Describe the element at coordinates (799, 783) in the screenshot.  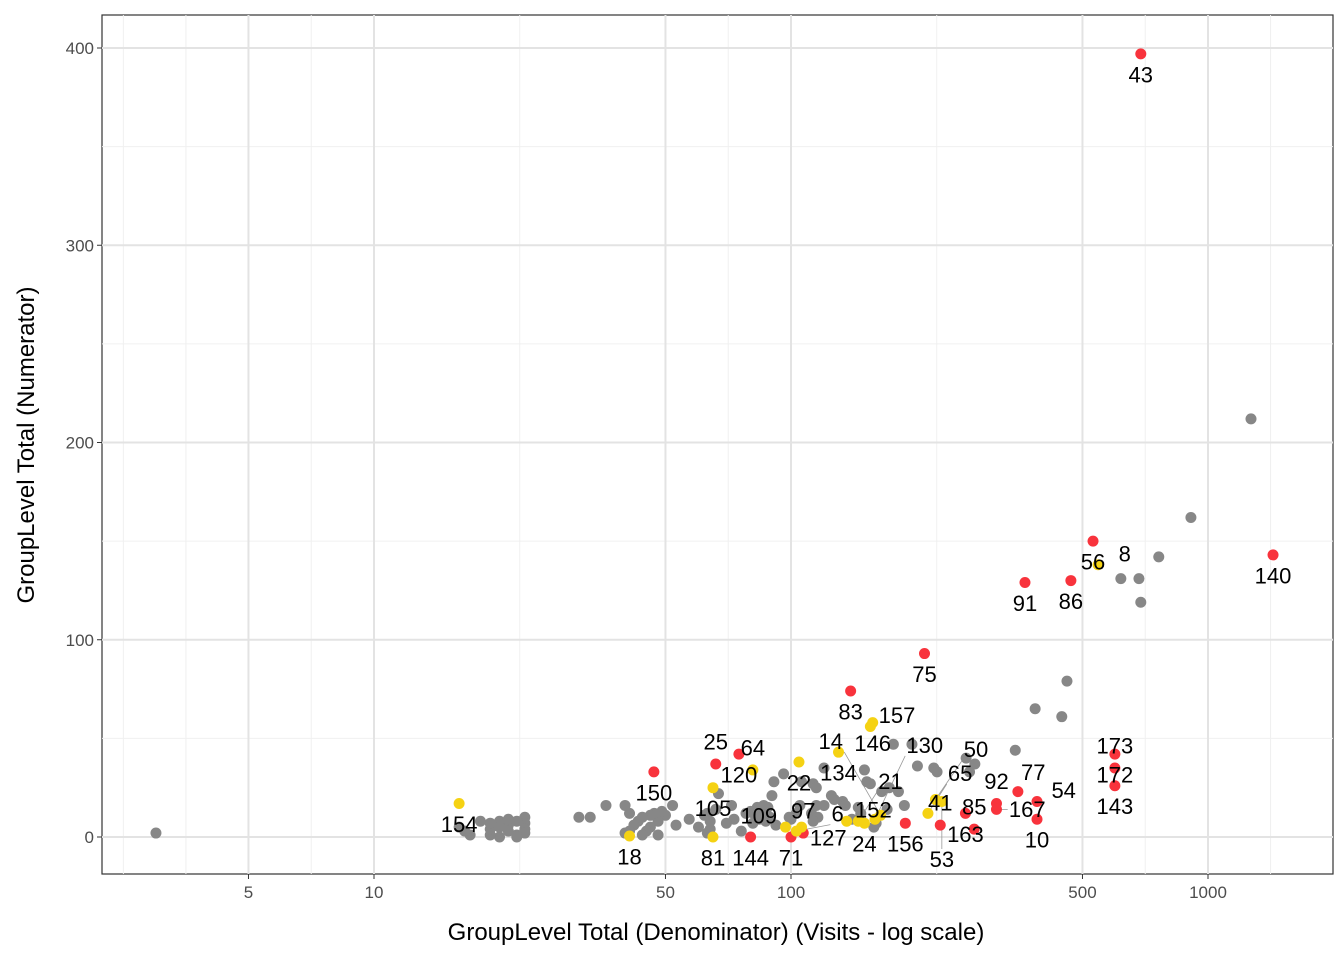
I see `point-label: 22` at that location.